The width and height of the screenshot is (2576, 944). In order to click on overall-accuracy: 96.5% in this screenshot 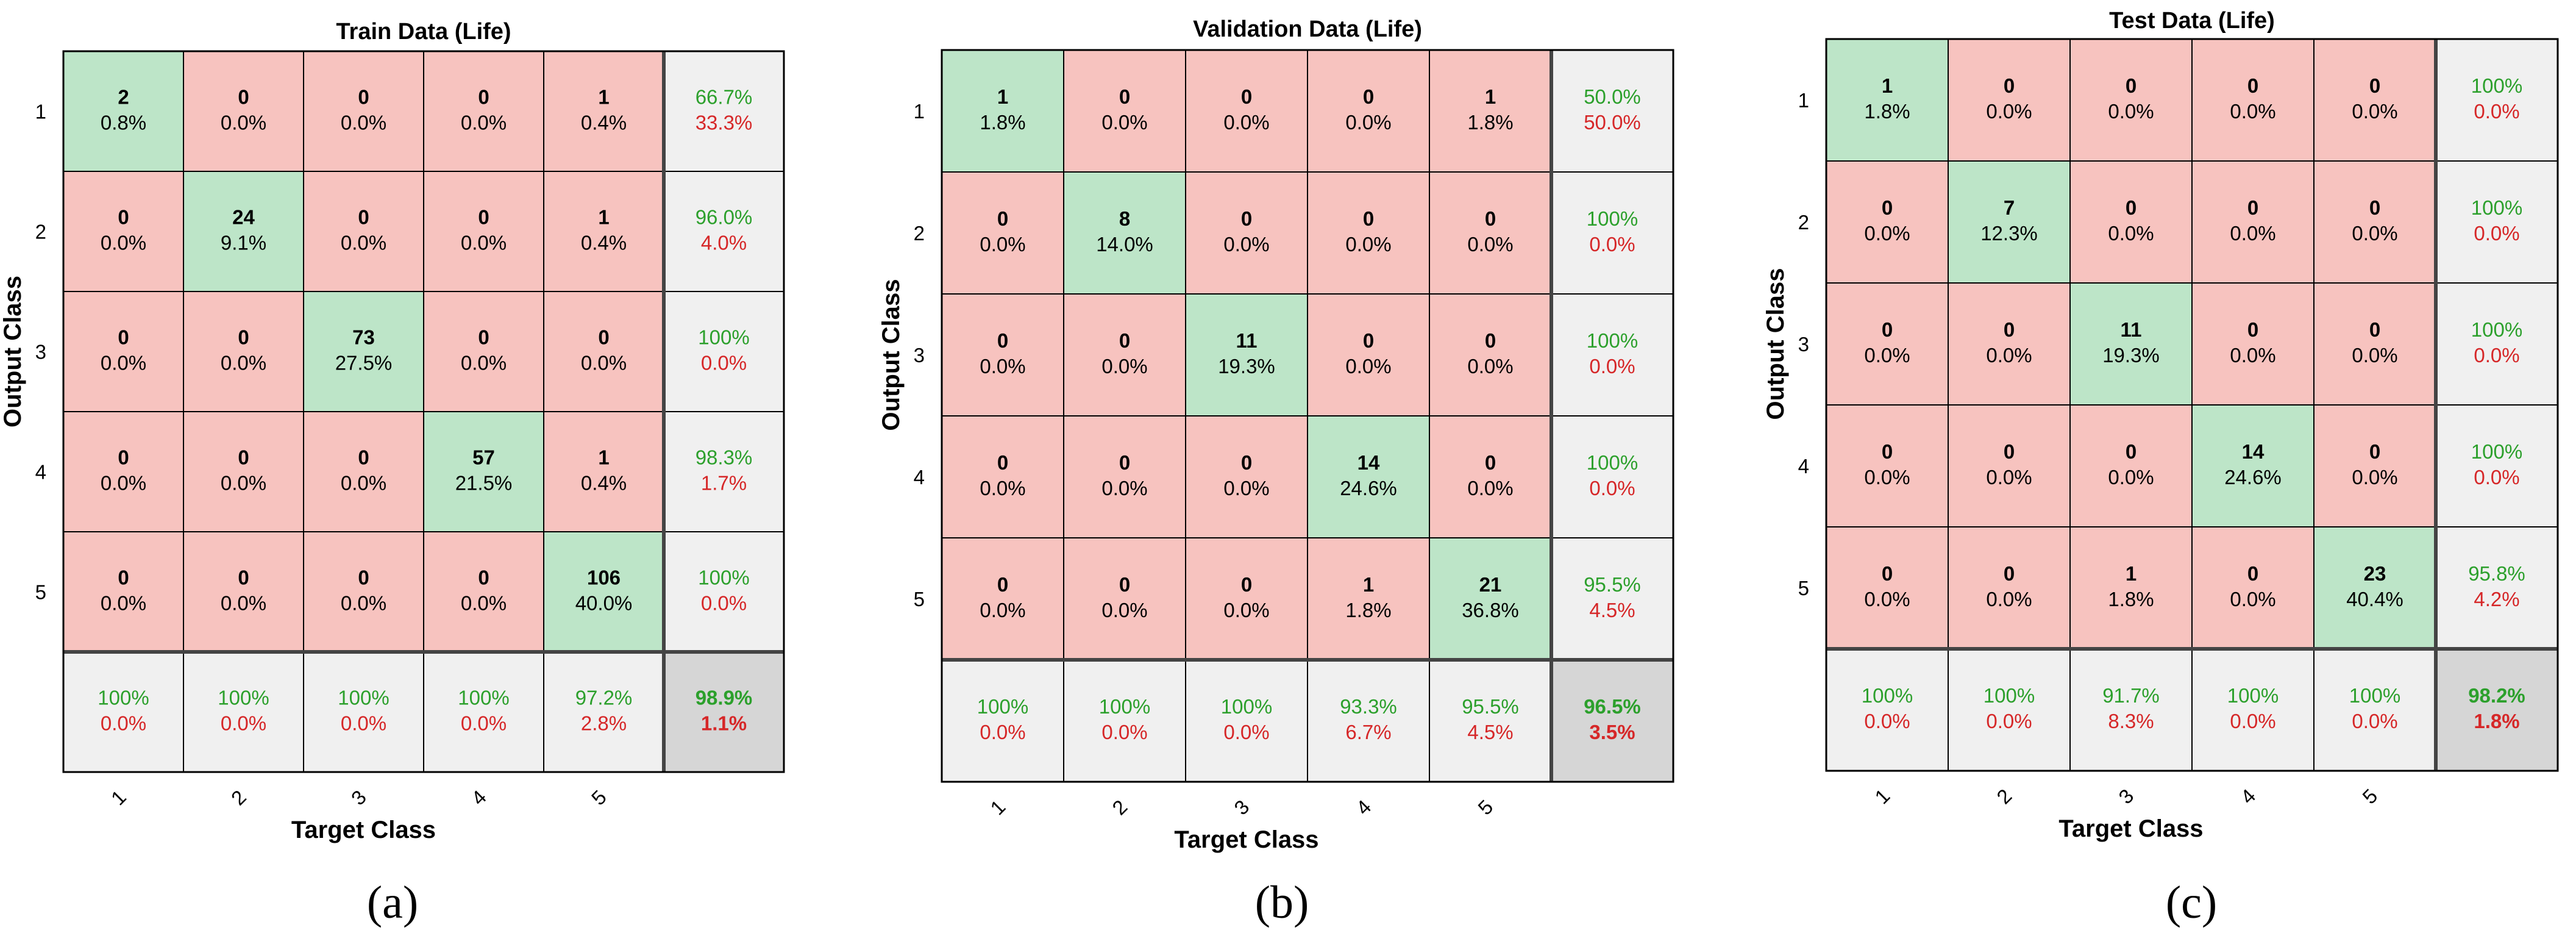, I will do `click(1612, 706)`.